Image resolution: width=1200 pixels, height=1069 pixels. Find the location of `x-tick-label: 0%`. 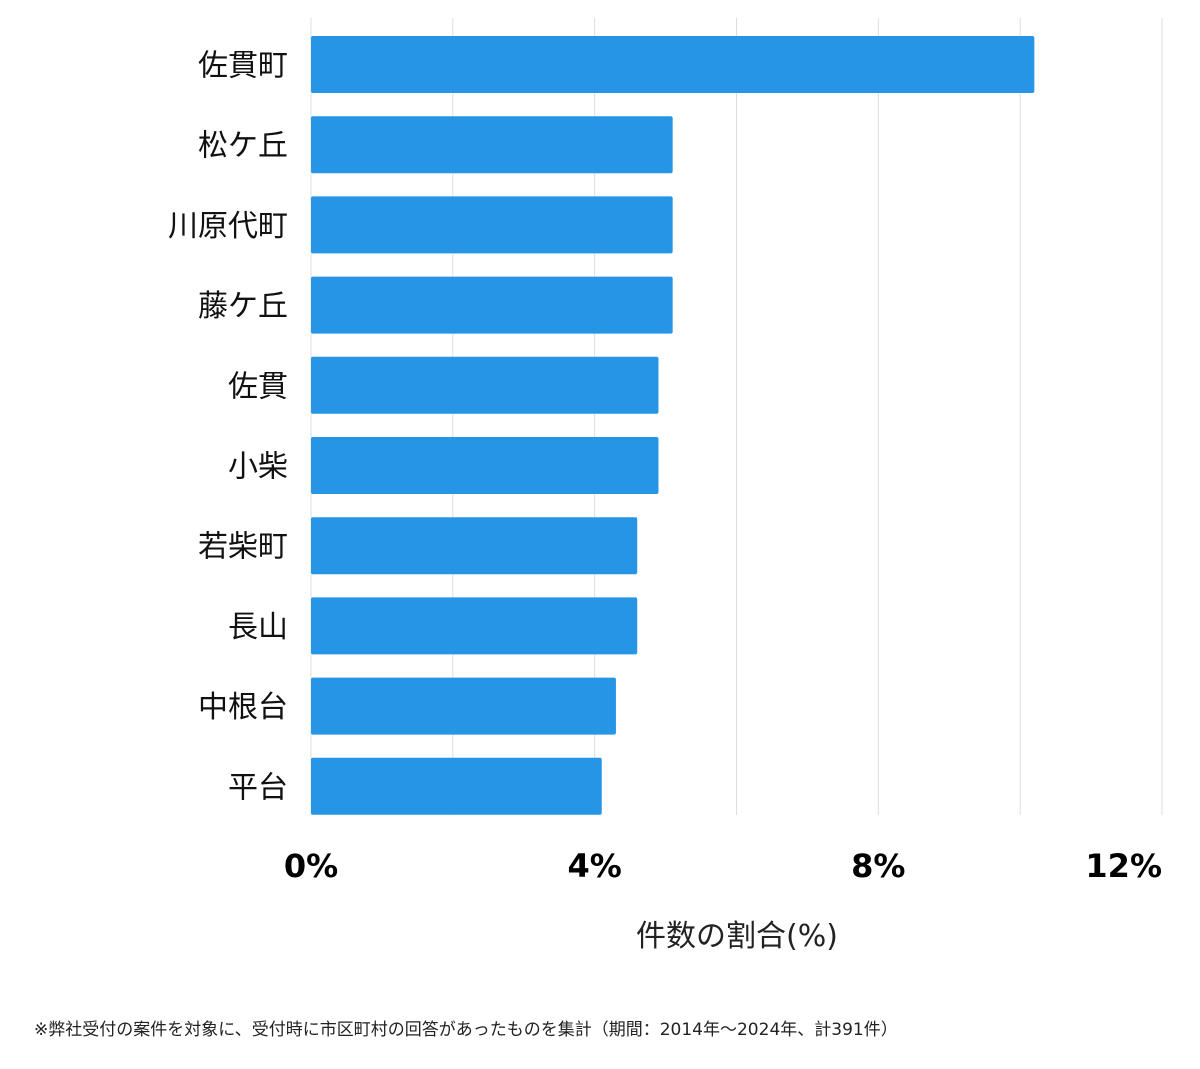

x-tick-label: 0% is located at coordinates (311, 866).